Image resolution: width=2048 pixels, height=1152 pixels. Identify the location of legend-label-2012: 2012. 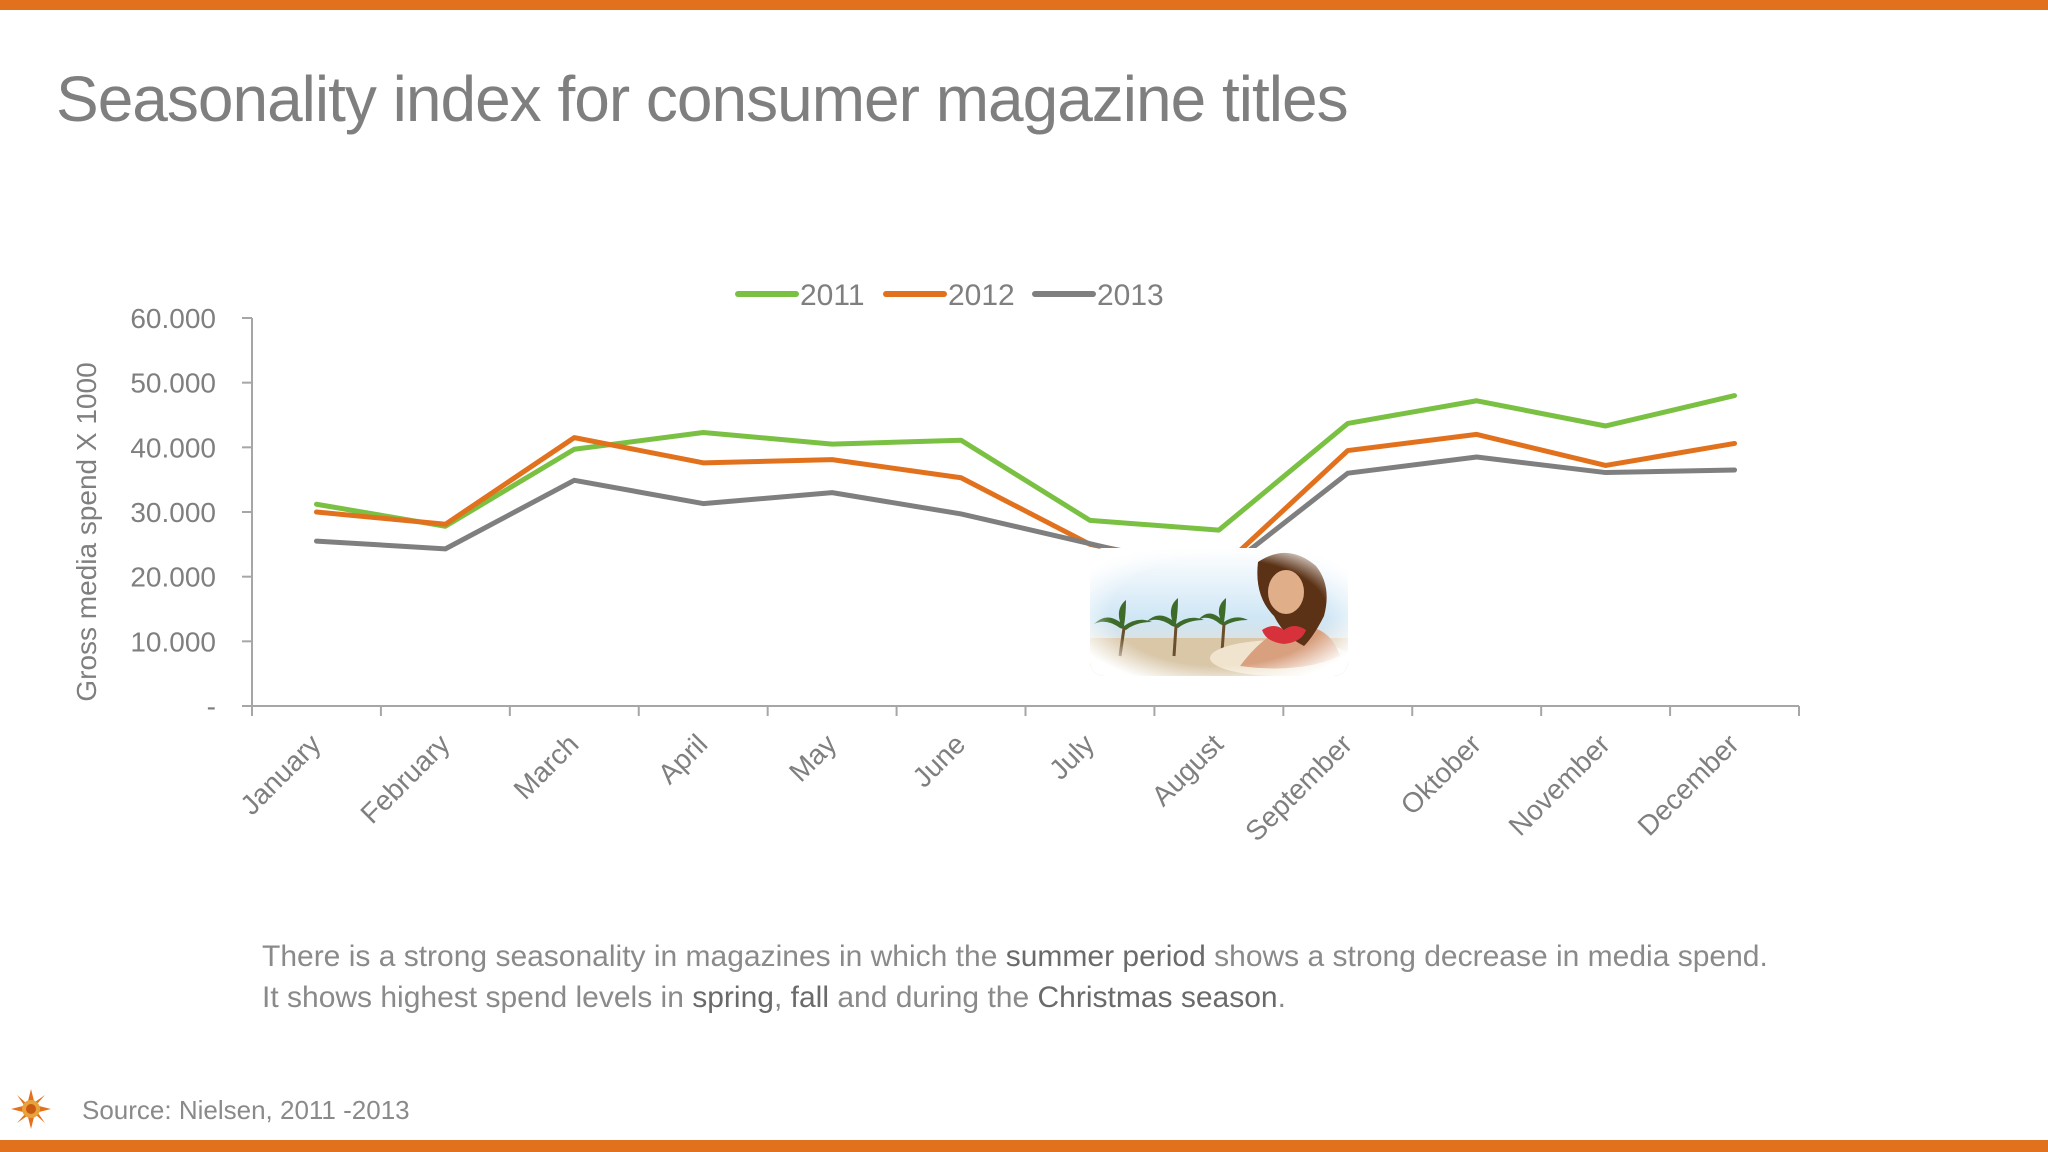
(981, 295).